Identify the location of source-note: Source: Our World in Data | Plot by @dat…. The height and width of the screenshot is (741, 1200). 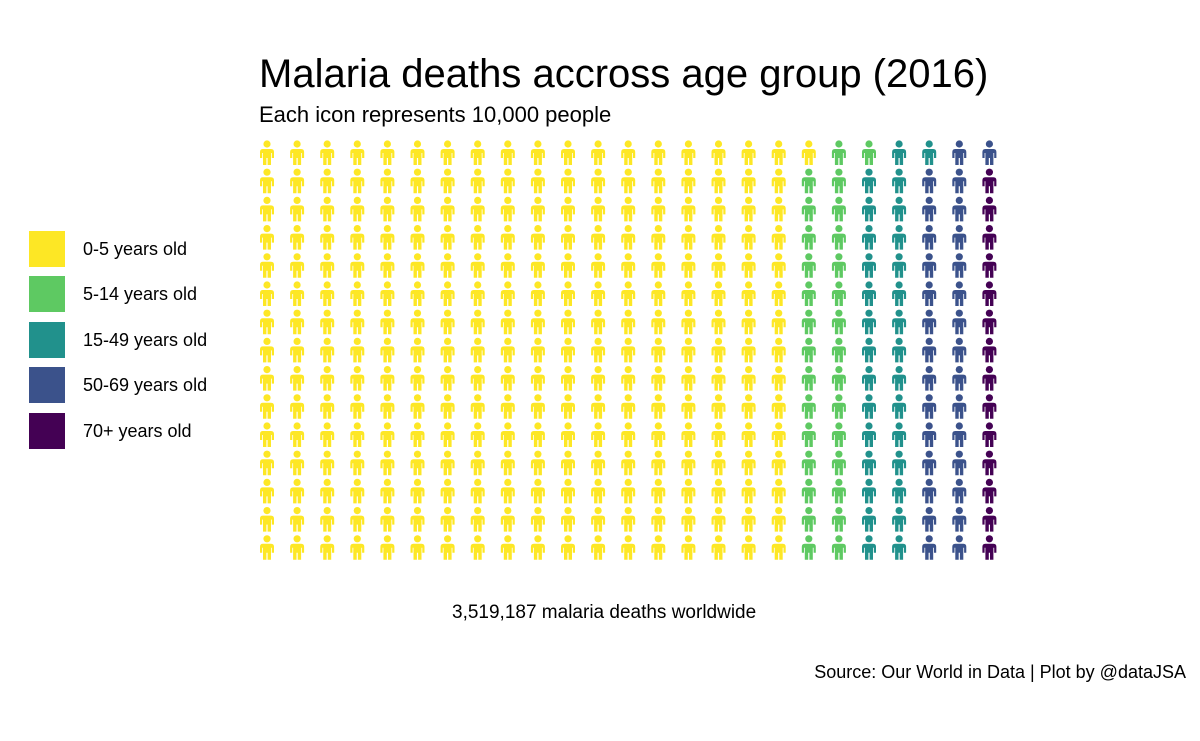
(1000, 672).